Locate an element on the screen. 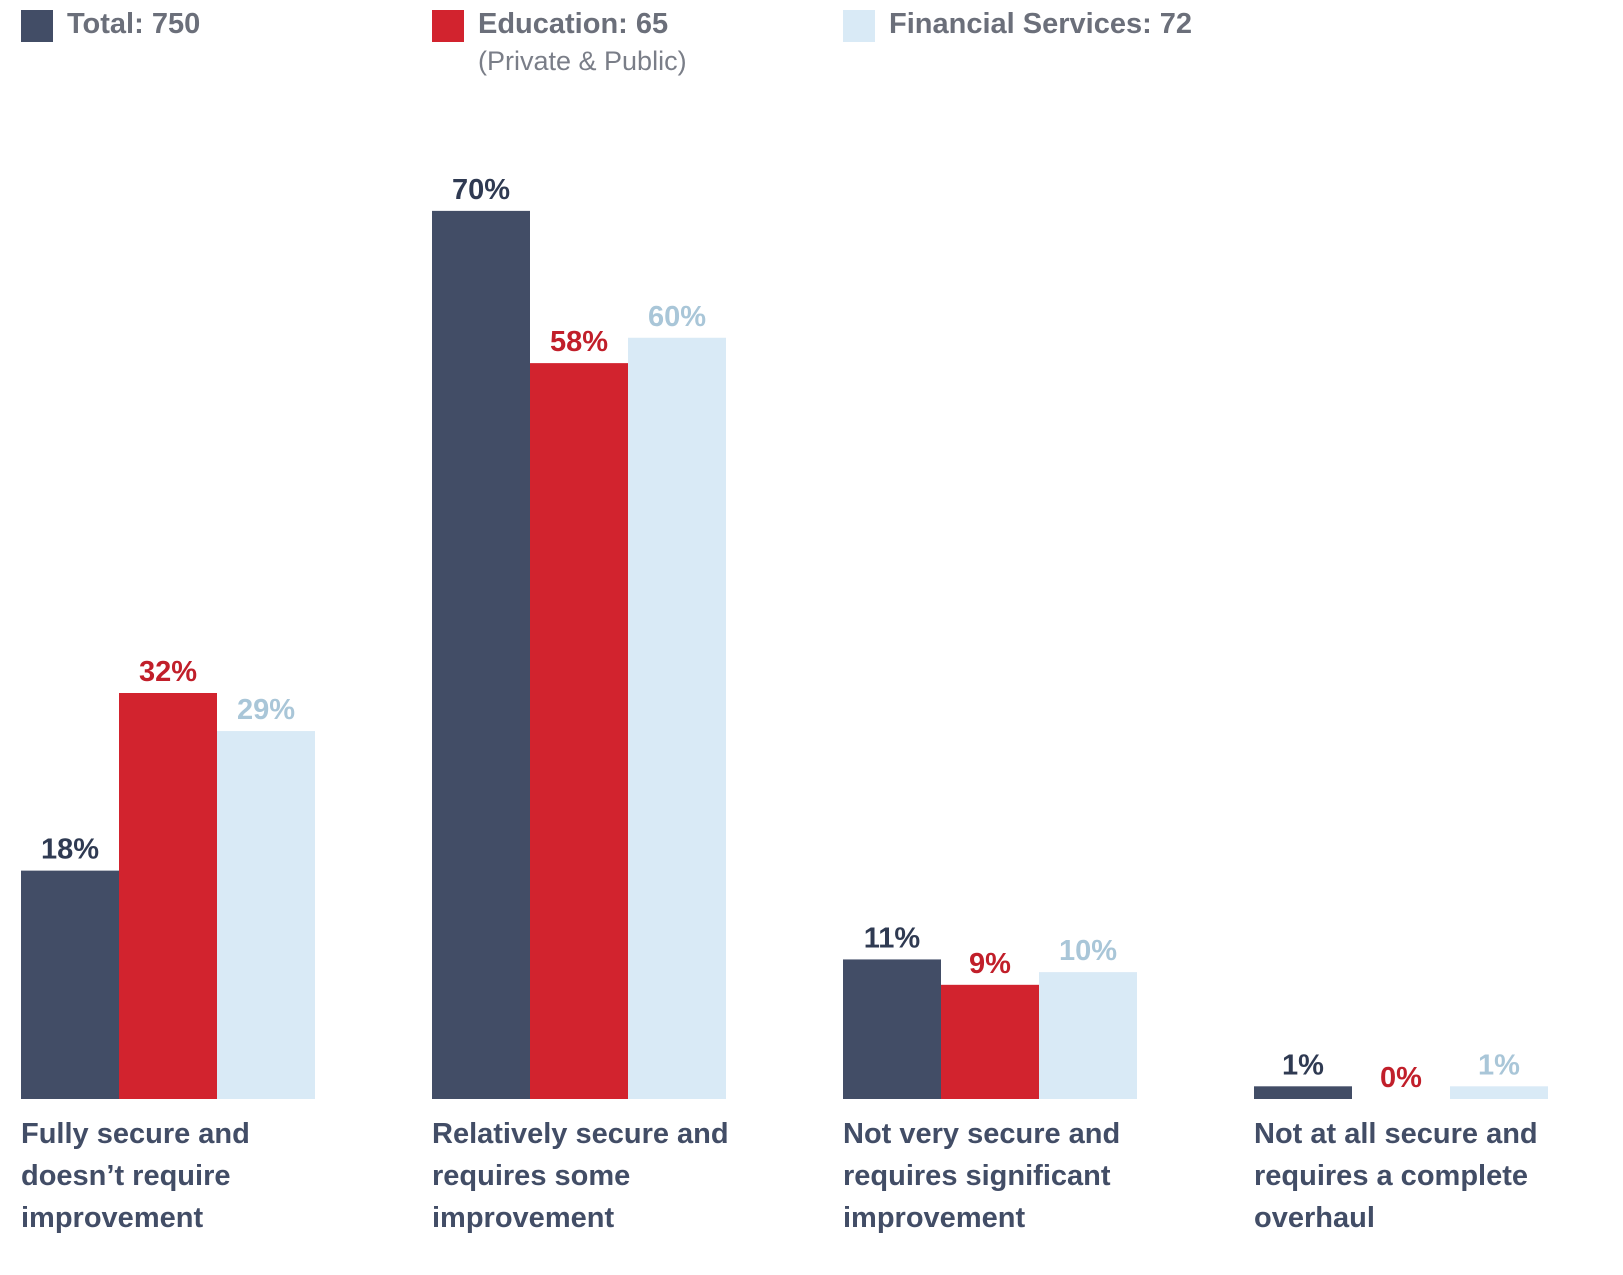 This screenshot has height=1275, width=1623. legend-label: Total: 750 is located at coordinates (134, 24).